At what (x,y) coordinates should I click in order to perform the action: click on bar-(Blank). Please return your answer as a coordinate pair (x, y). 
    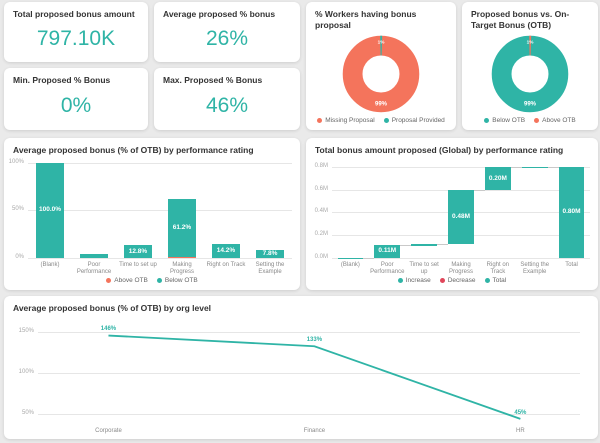
    Looking at the image, I should click on (50, 210).